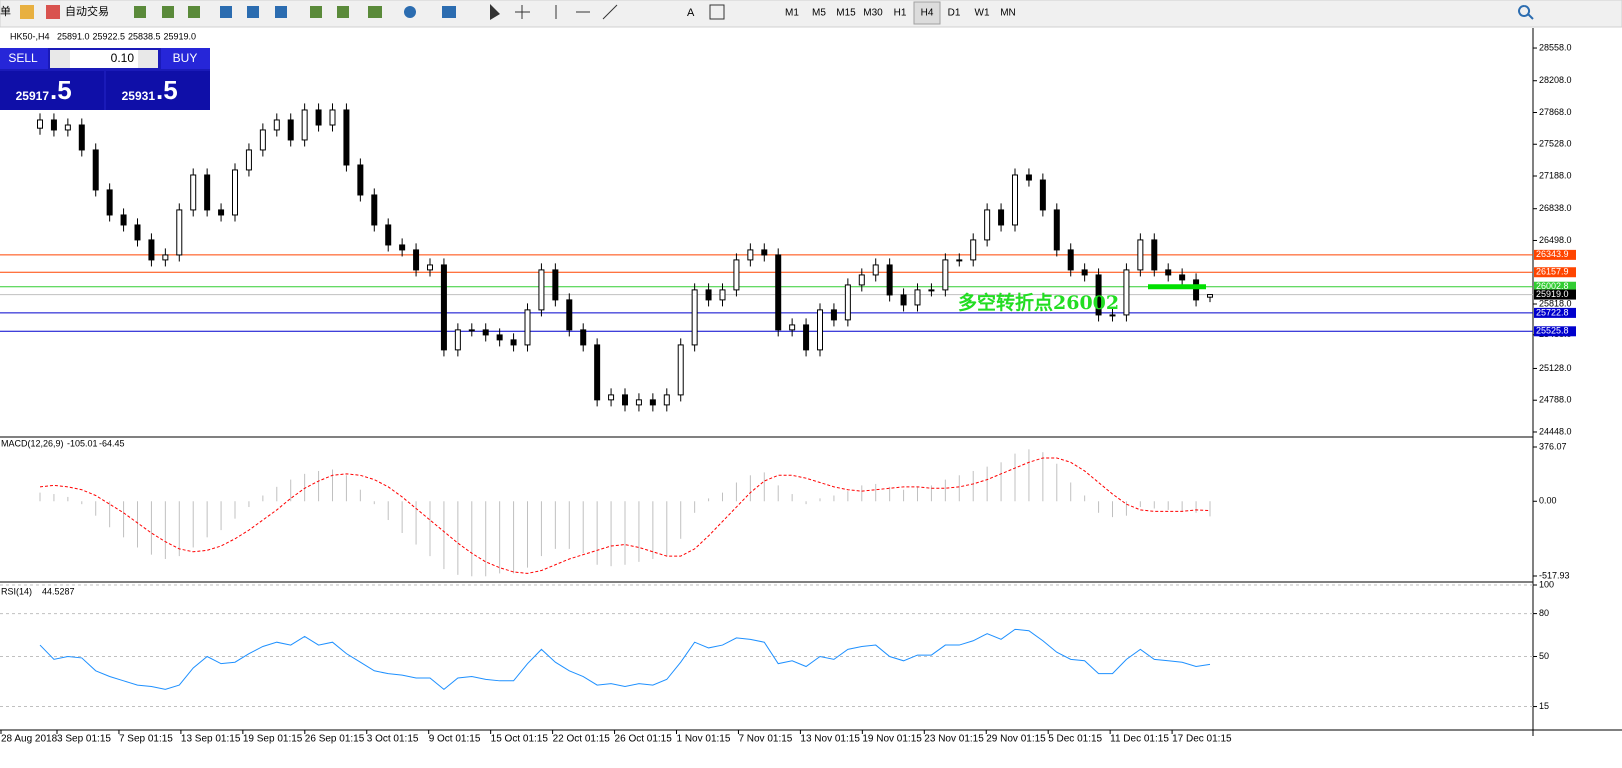 Image resolution: width=1622 pixels, height=768 pixels. Describe the element at coordinates (1555, 208) in the screenshot. I see `y-tick-label: 26838.0` at that location.